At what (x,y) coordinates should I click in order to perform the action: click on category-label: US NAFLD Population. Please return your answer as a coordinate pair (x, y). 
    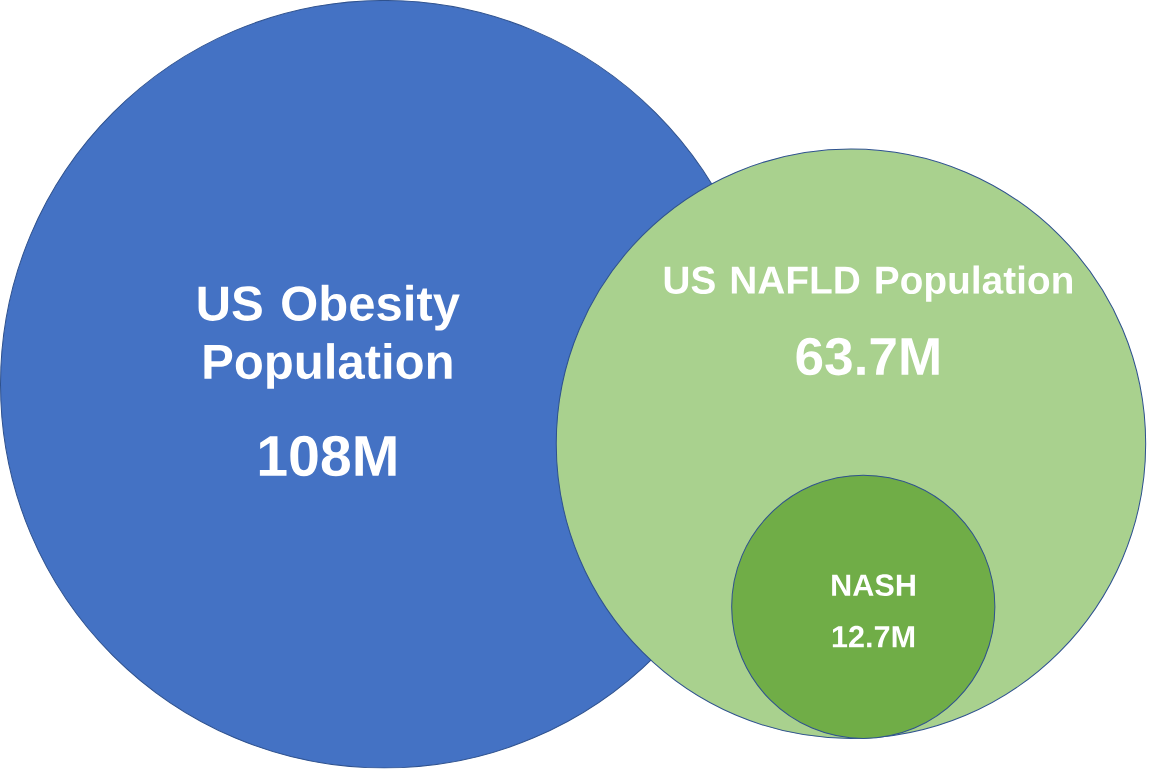
    Looking at the image, I should click on (868, 283).